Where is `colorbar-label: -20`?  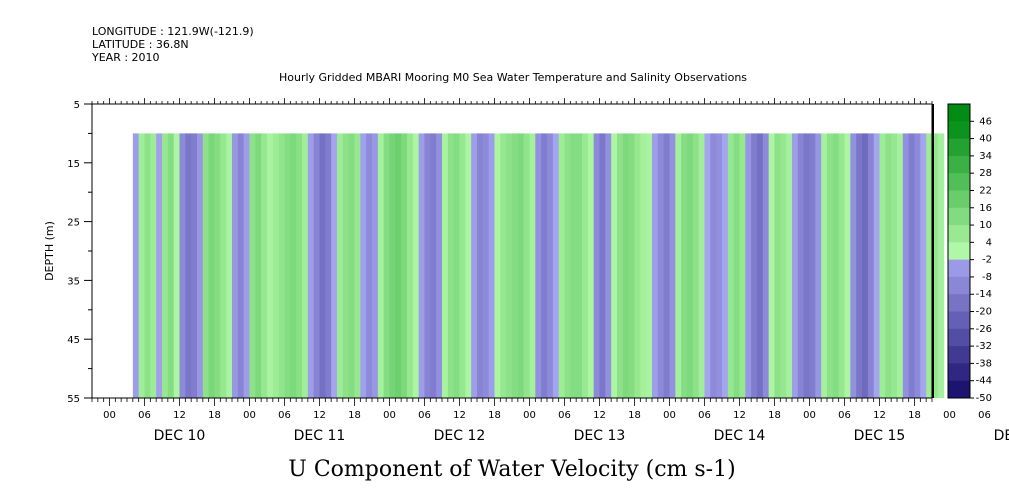 colorbar-label: -20 is located at coordinates (984, 312).